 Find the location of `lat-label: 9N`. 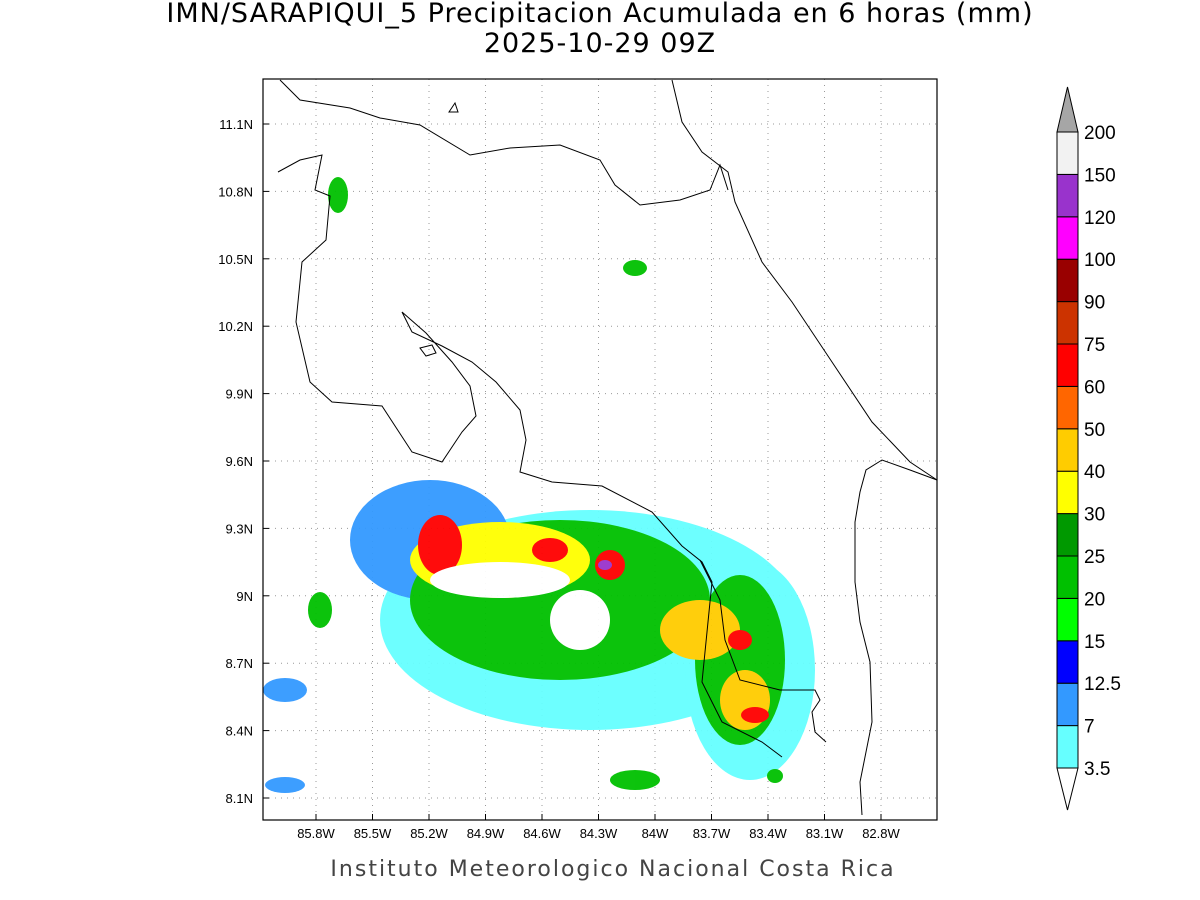

lat-label: 9N is located at coordinates (244, 596).